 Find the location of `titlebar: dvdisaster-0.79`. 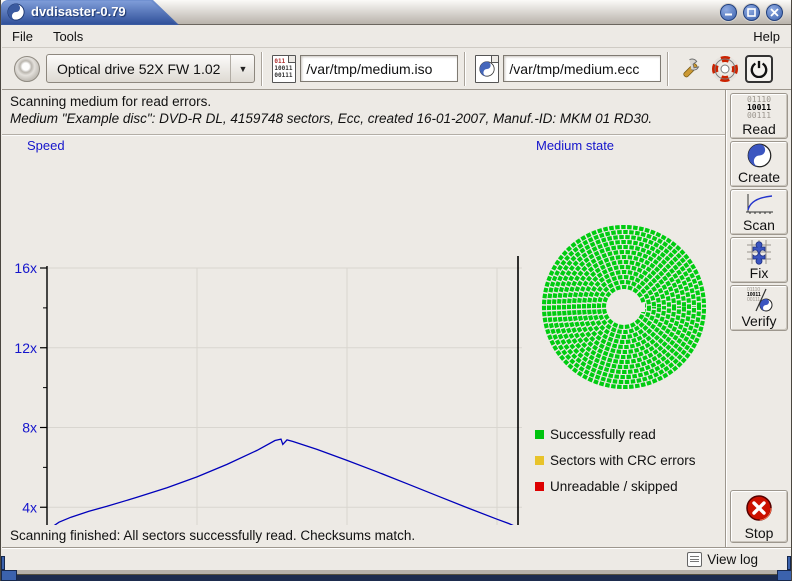

titlebar: dvdisaster-0.79 is located at coordinates (396, 12).